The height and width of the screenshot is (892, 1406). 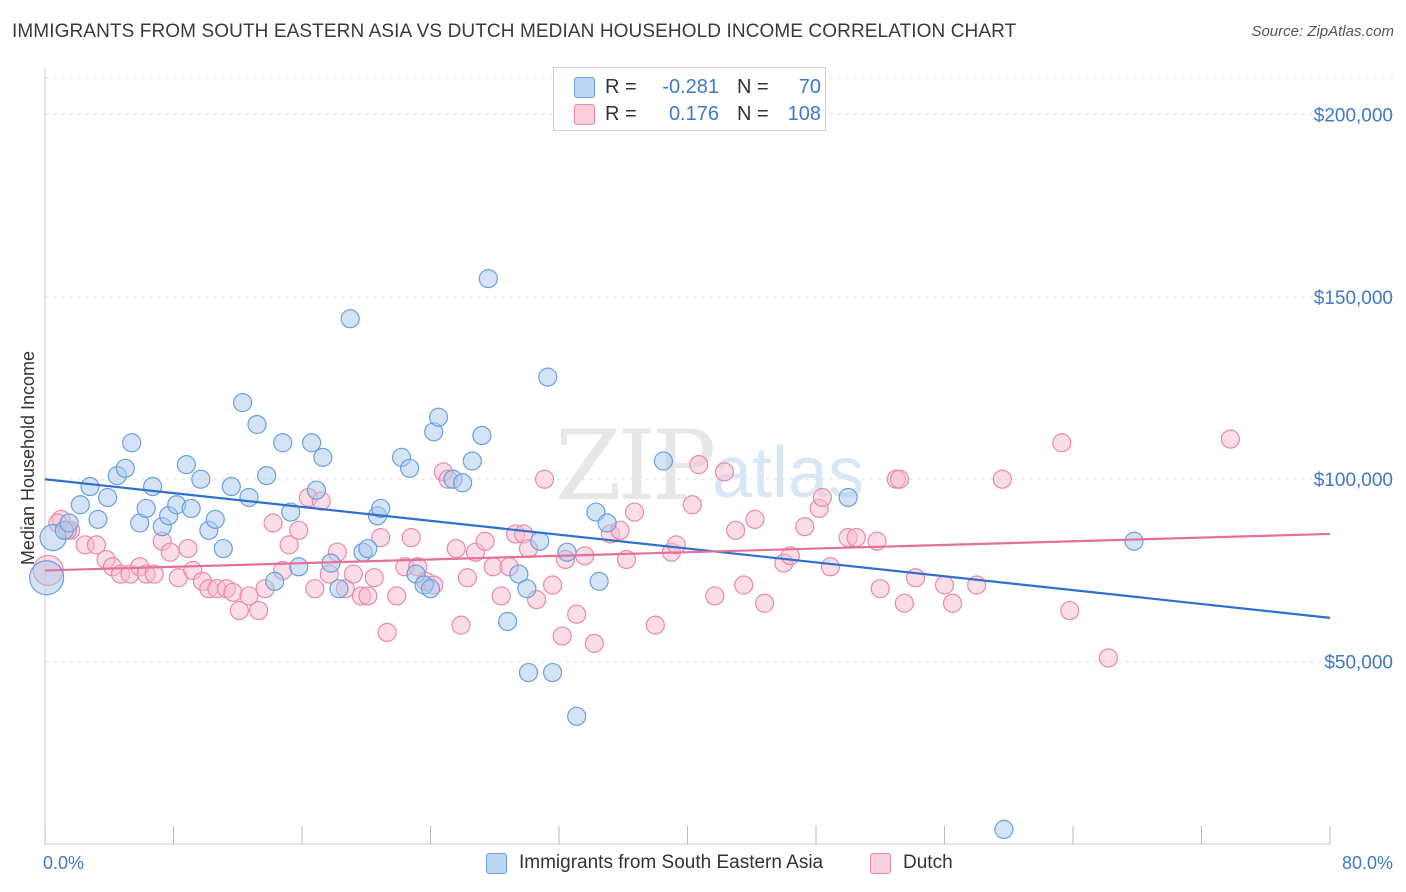 What do you see at coordinates (671, 862) in the screenshot?
I see `series-name-sea: Immigrants from South Eastern Asia` at bounding box center [671, 862].